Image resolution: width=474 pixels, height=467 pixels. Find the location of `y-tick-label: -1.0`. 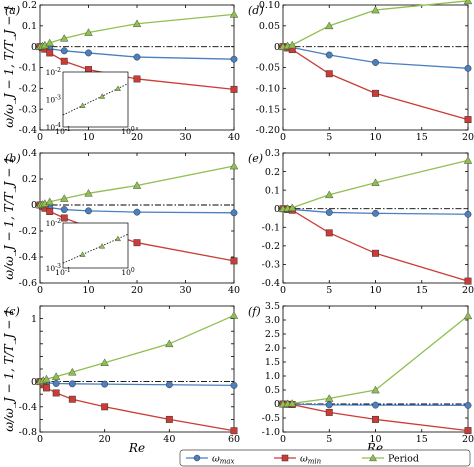

y-tick-label: -1.0 is located at coordinates (271, 432).